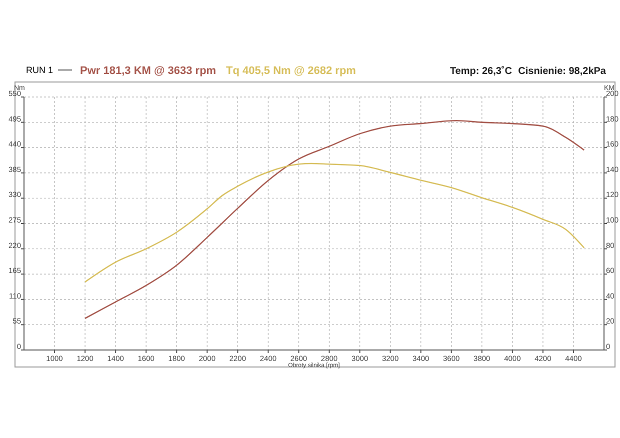 The image size is (620, 438). What do you see at coordinates (40, 70) in the screenshot?
I see `legend-title: RUN 1` at bounding box center [40, 70].